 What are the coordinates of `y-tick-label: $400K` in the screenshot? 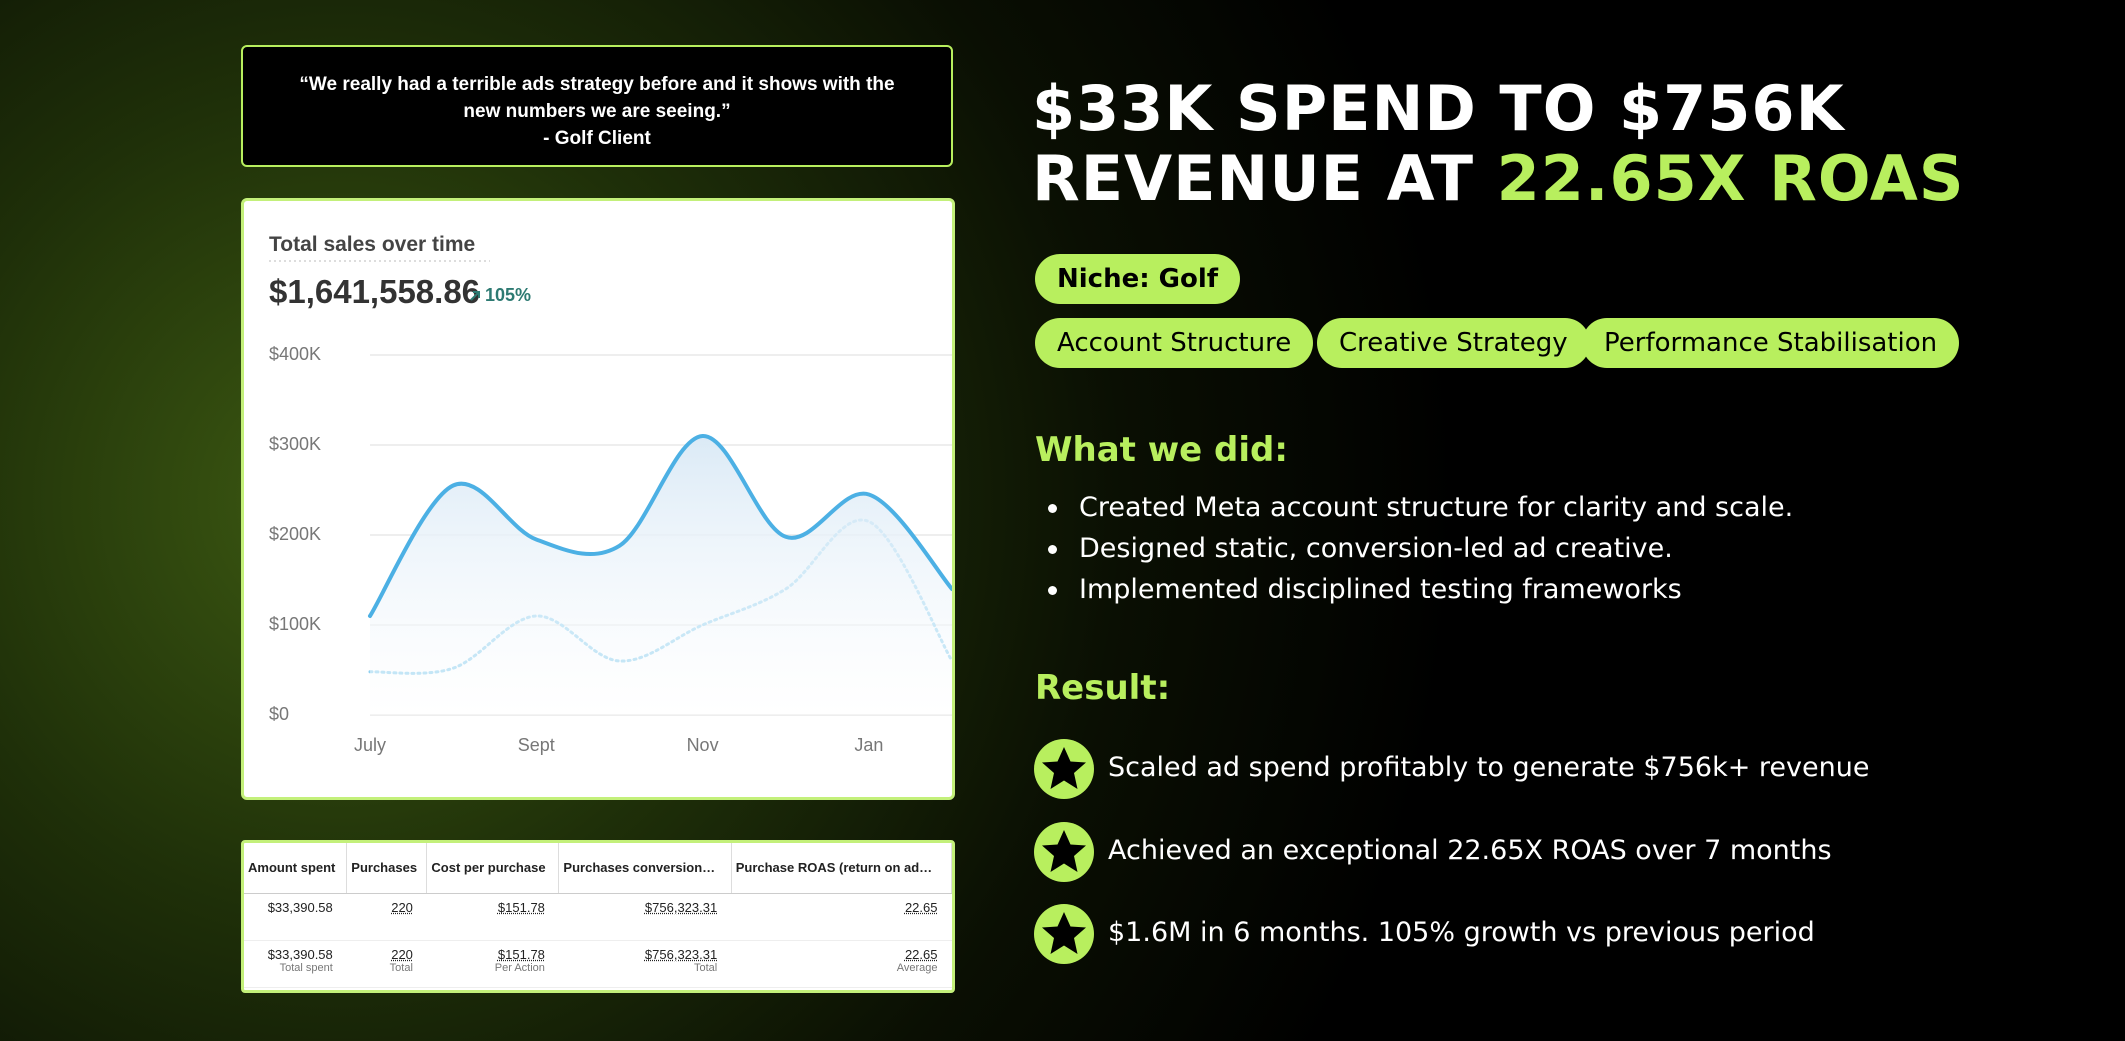 It's located at (295, 354).